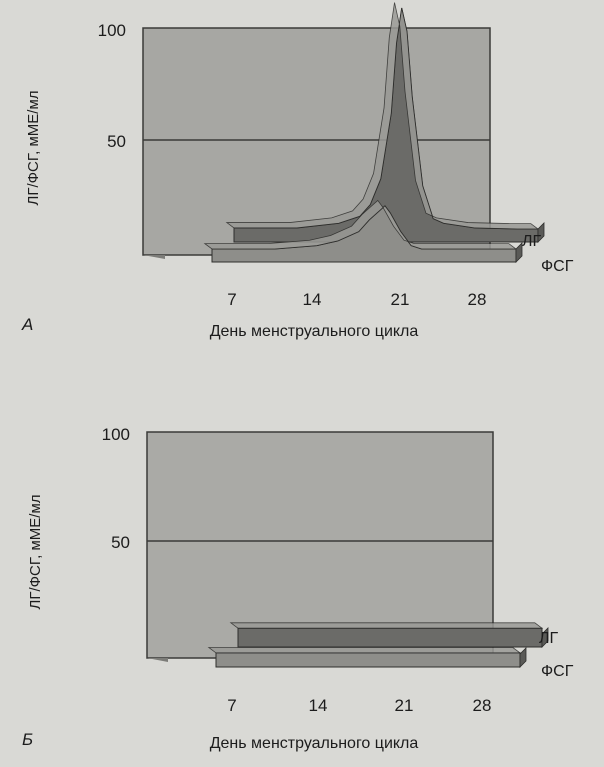 The height and width of the screenshot is (767, 604). What do you see at coordinates (386, 625) in the screenshot?
I see `series-topface-lh` at bounding box center [386, 625].